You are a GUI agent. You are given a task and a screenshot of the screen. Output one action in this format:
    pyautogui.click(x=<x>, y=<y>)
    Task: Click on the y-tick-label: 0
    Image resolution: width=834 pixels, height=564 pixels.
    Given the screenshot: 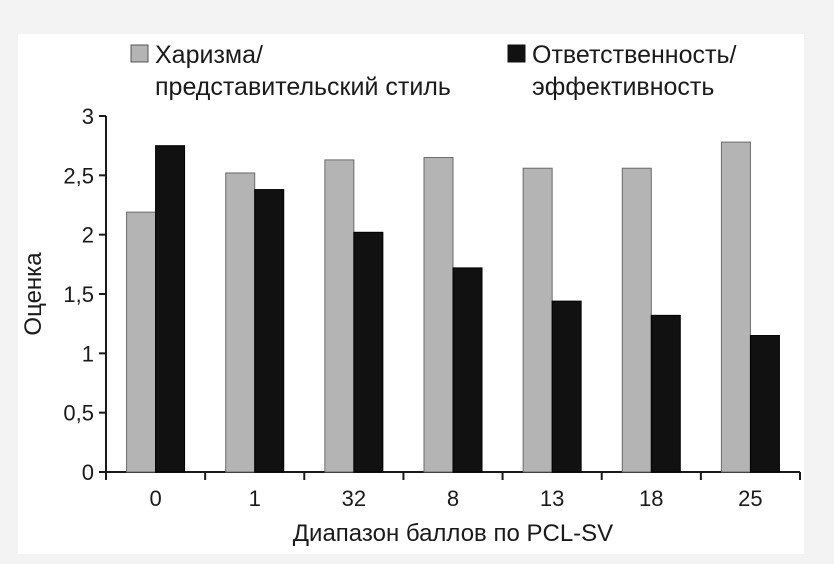 What is the action you would take?
    pyautogui.click(x=88, y=472)
    